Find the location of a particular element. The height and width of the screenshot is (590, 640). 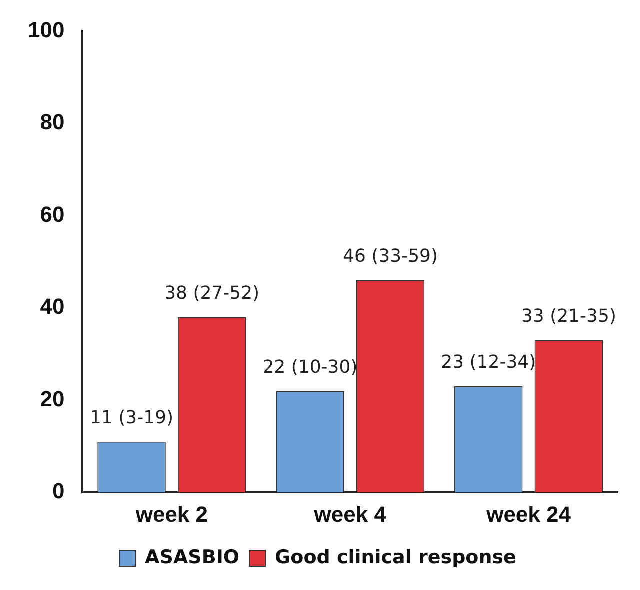

y-tick-label: 80 is located at coordinates (52, 122).